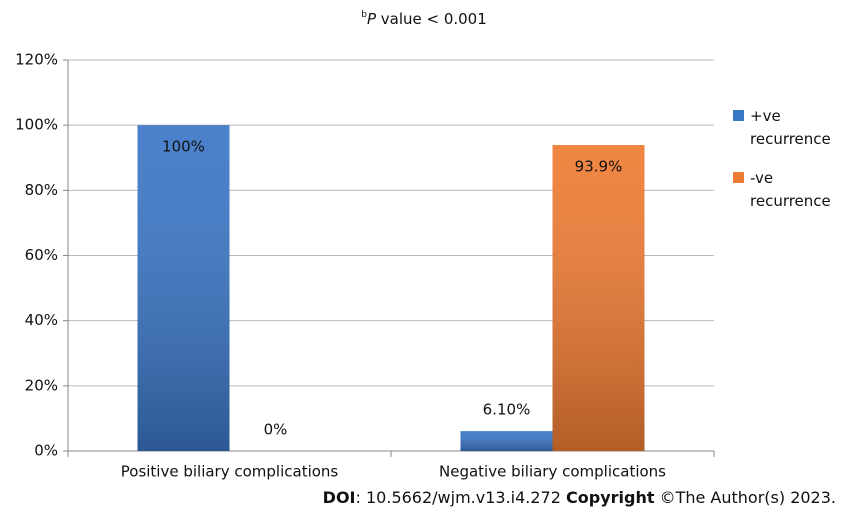 The width and height of the screenshot is (848, 515). Describe the element at coordinates (183, 147) in the screenshot. I see `data-label: 100%` at that location.